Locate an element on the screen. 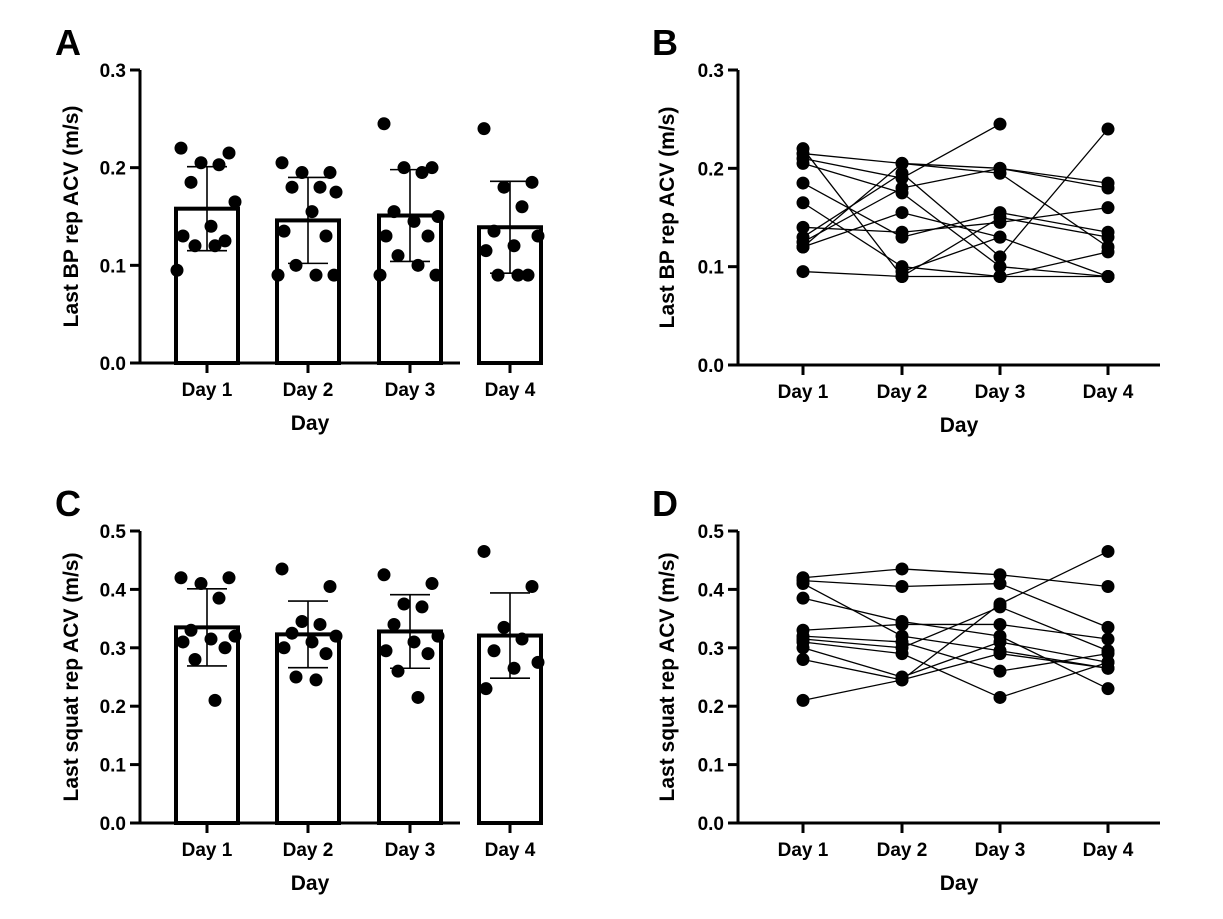 The image size is (1223, 919). x-tick-label: Day 3 is located at coordinates (410, 390).